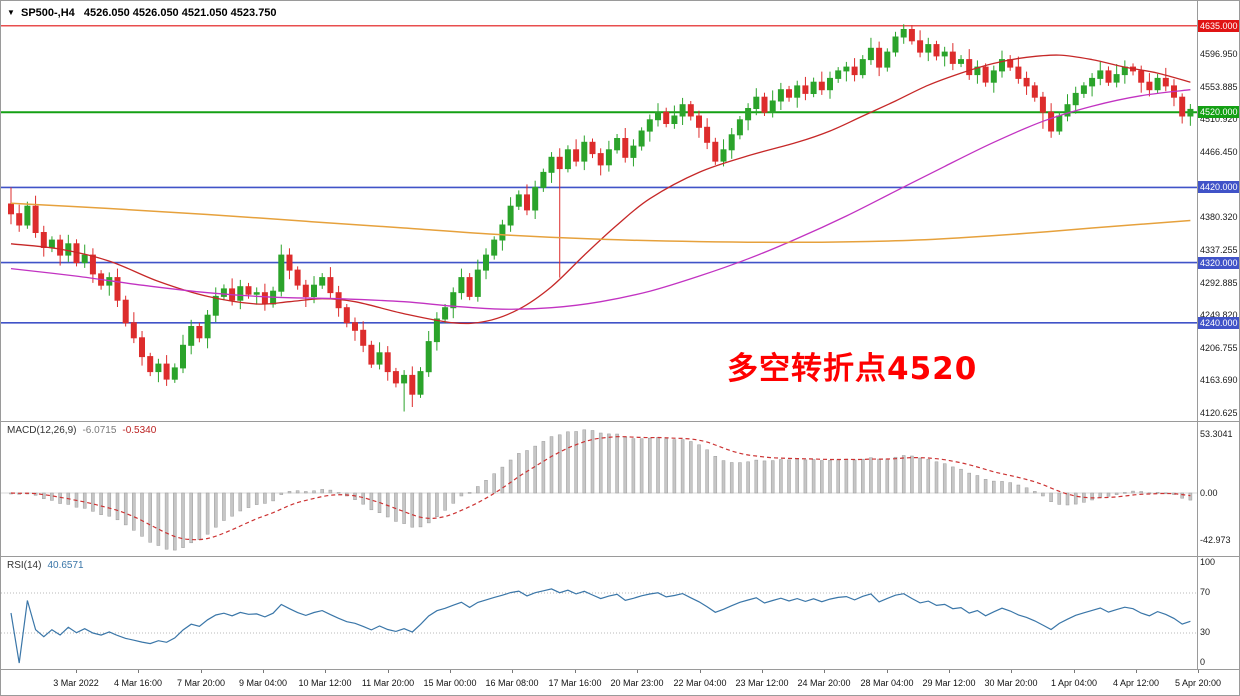 This screenshot has width=1240, height=696. I want to click on rsi-axis: 100 70 30 0, so click(1218, 612).